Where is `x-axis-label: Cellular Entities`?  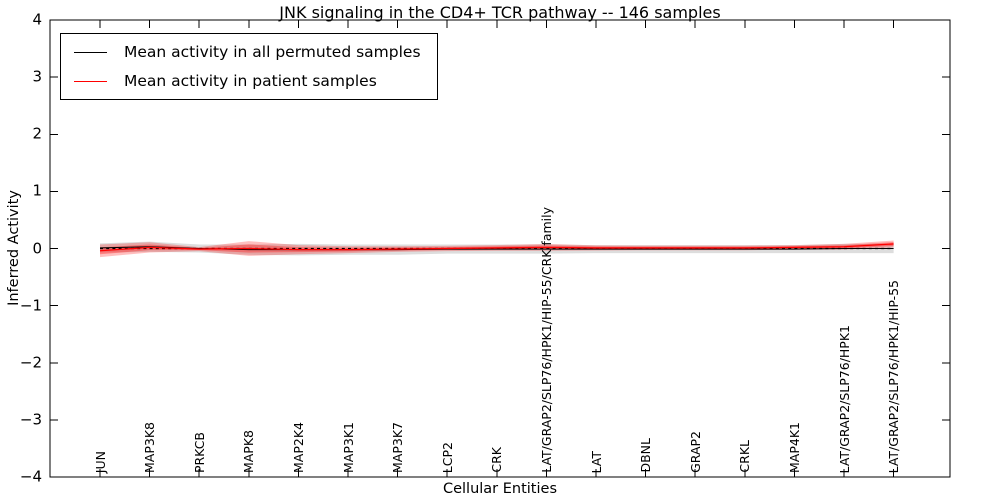
x-axis-label: Cellular Entities is located at coordinates (500, 489).